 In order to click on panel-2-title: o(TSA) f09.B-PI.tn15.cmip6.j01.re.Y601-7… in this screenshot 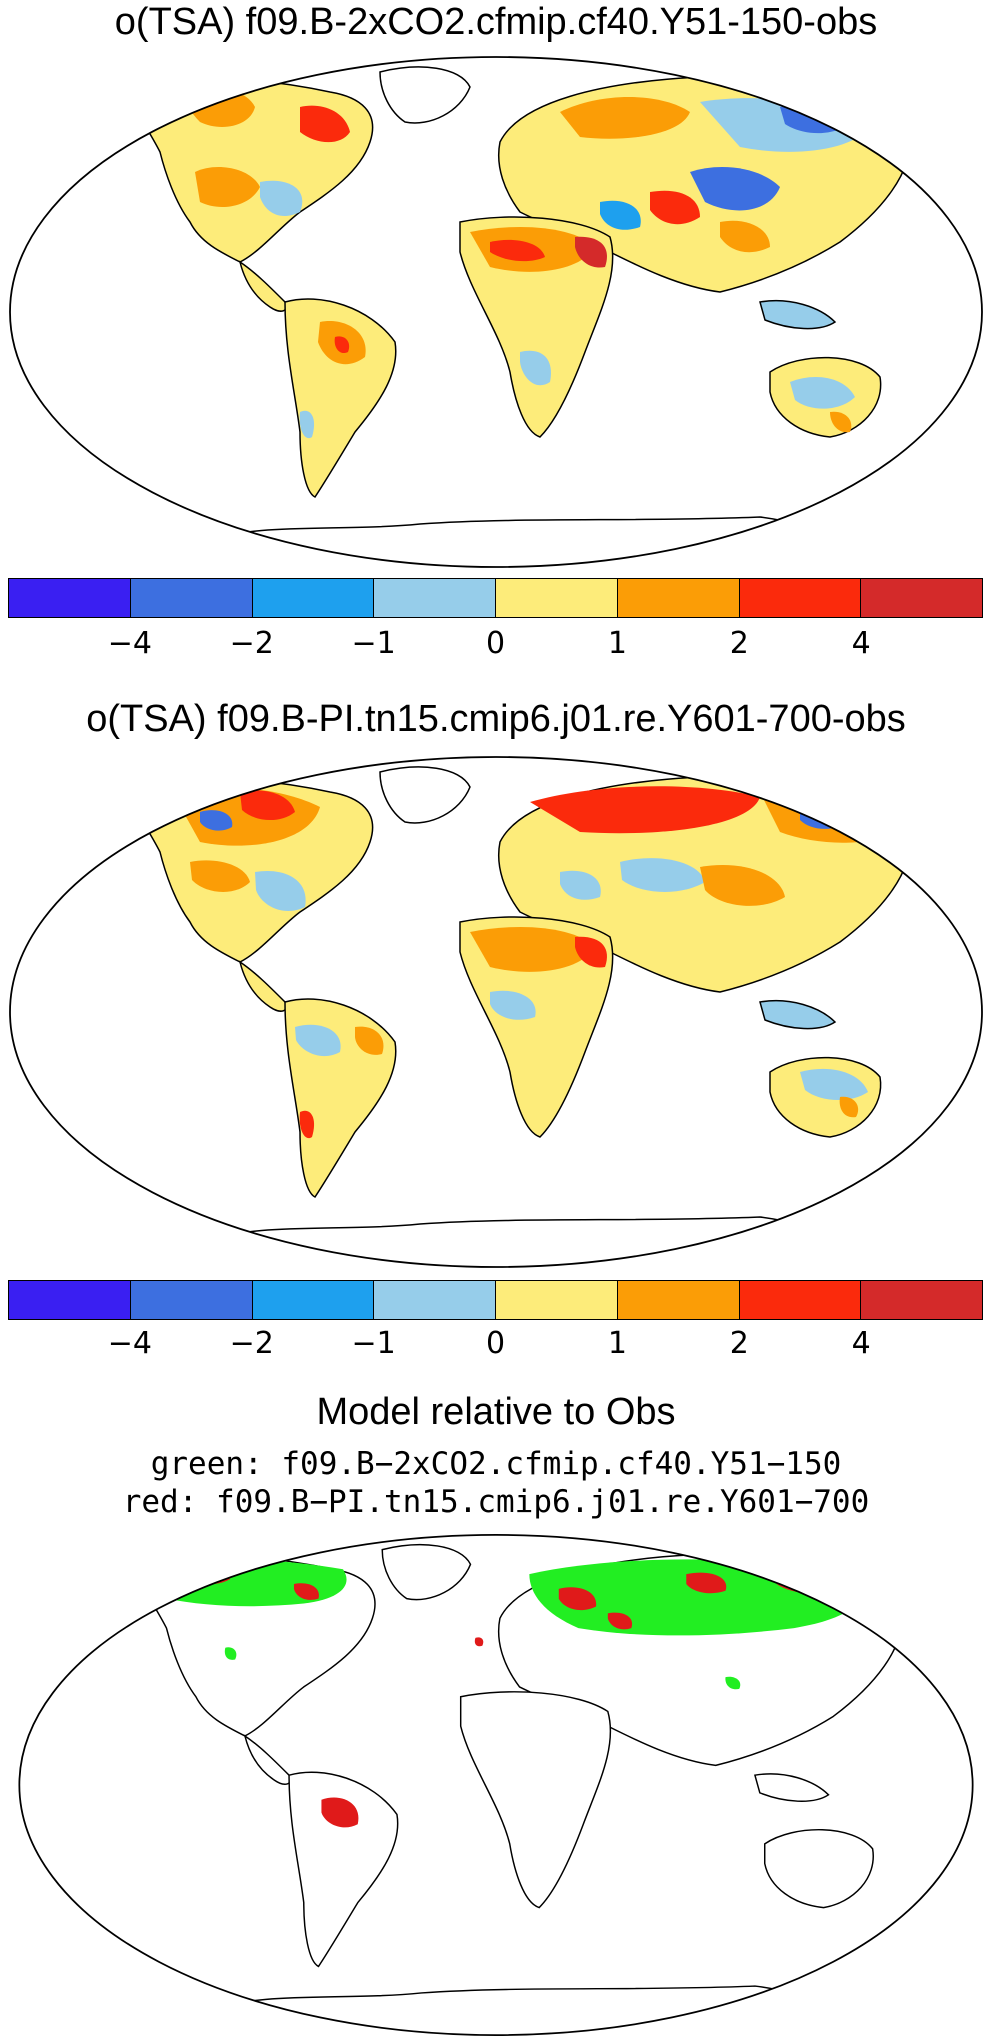, I will do `click(496, 719)`.